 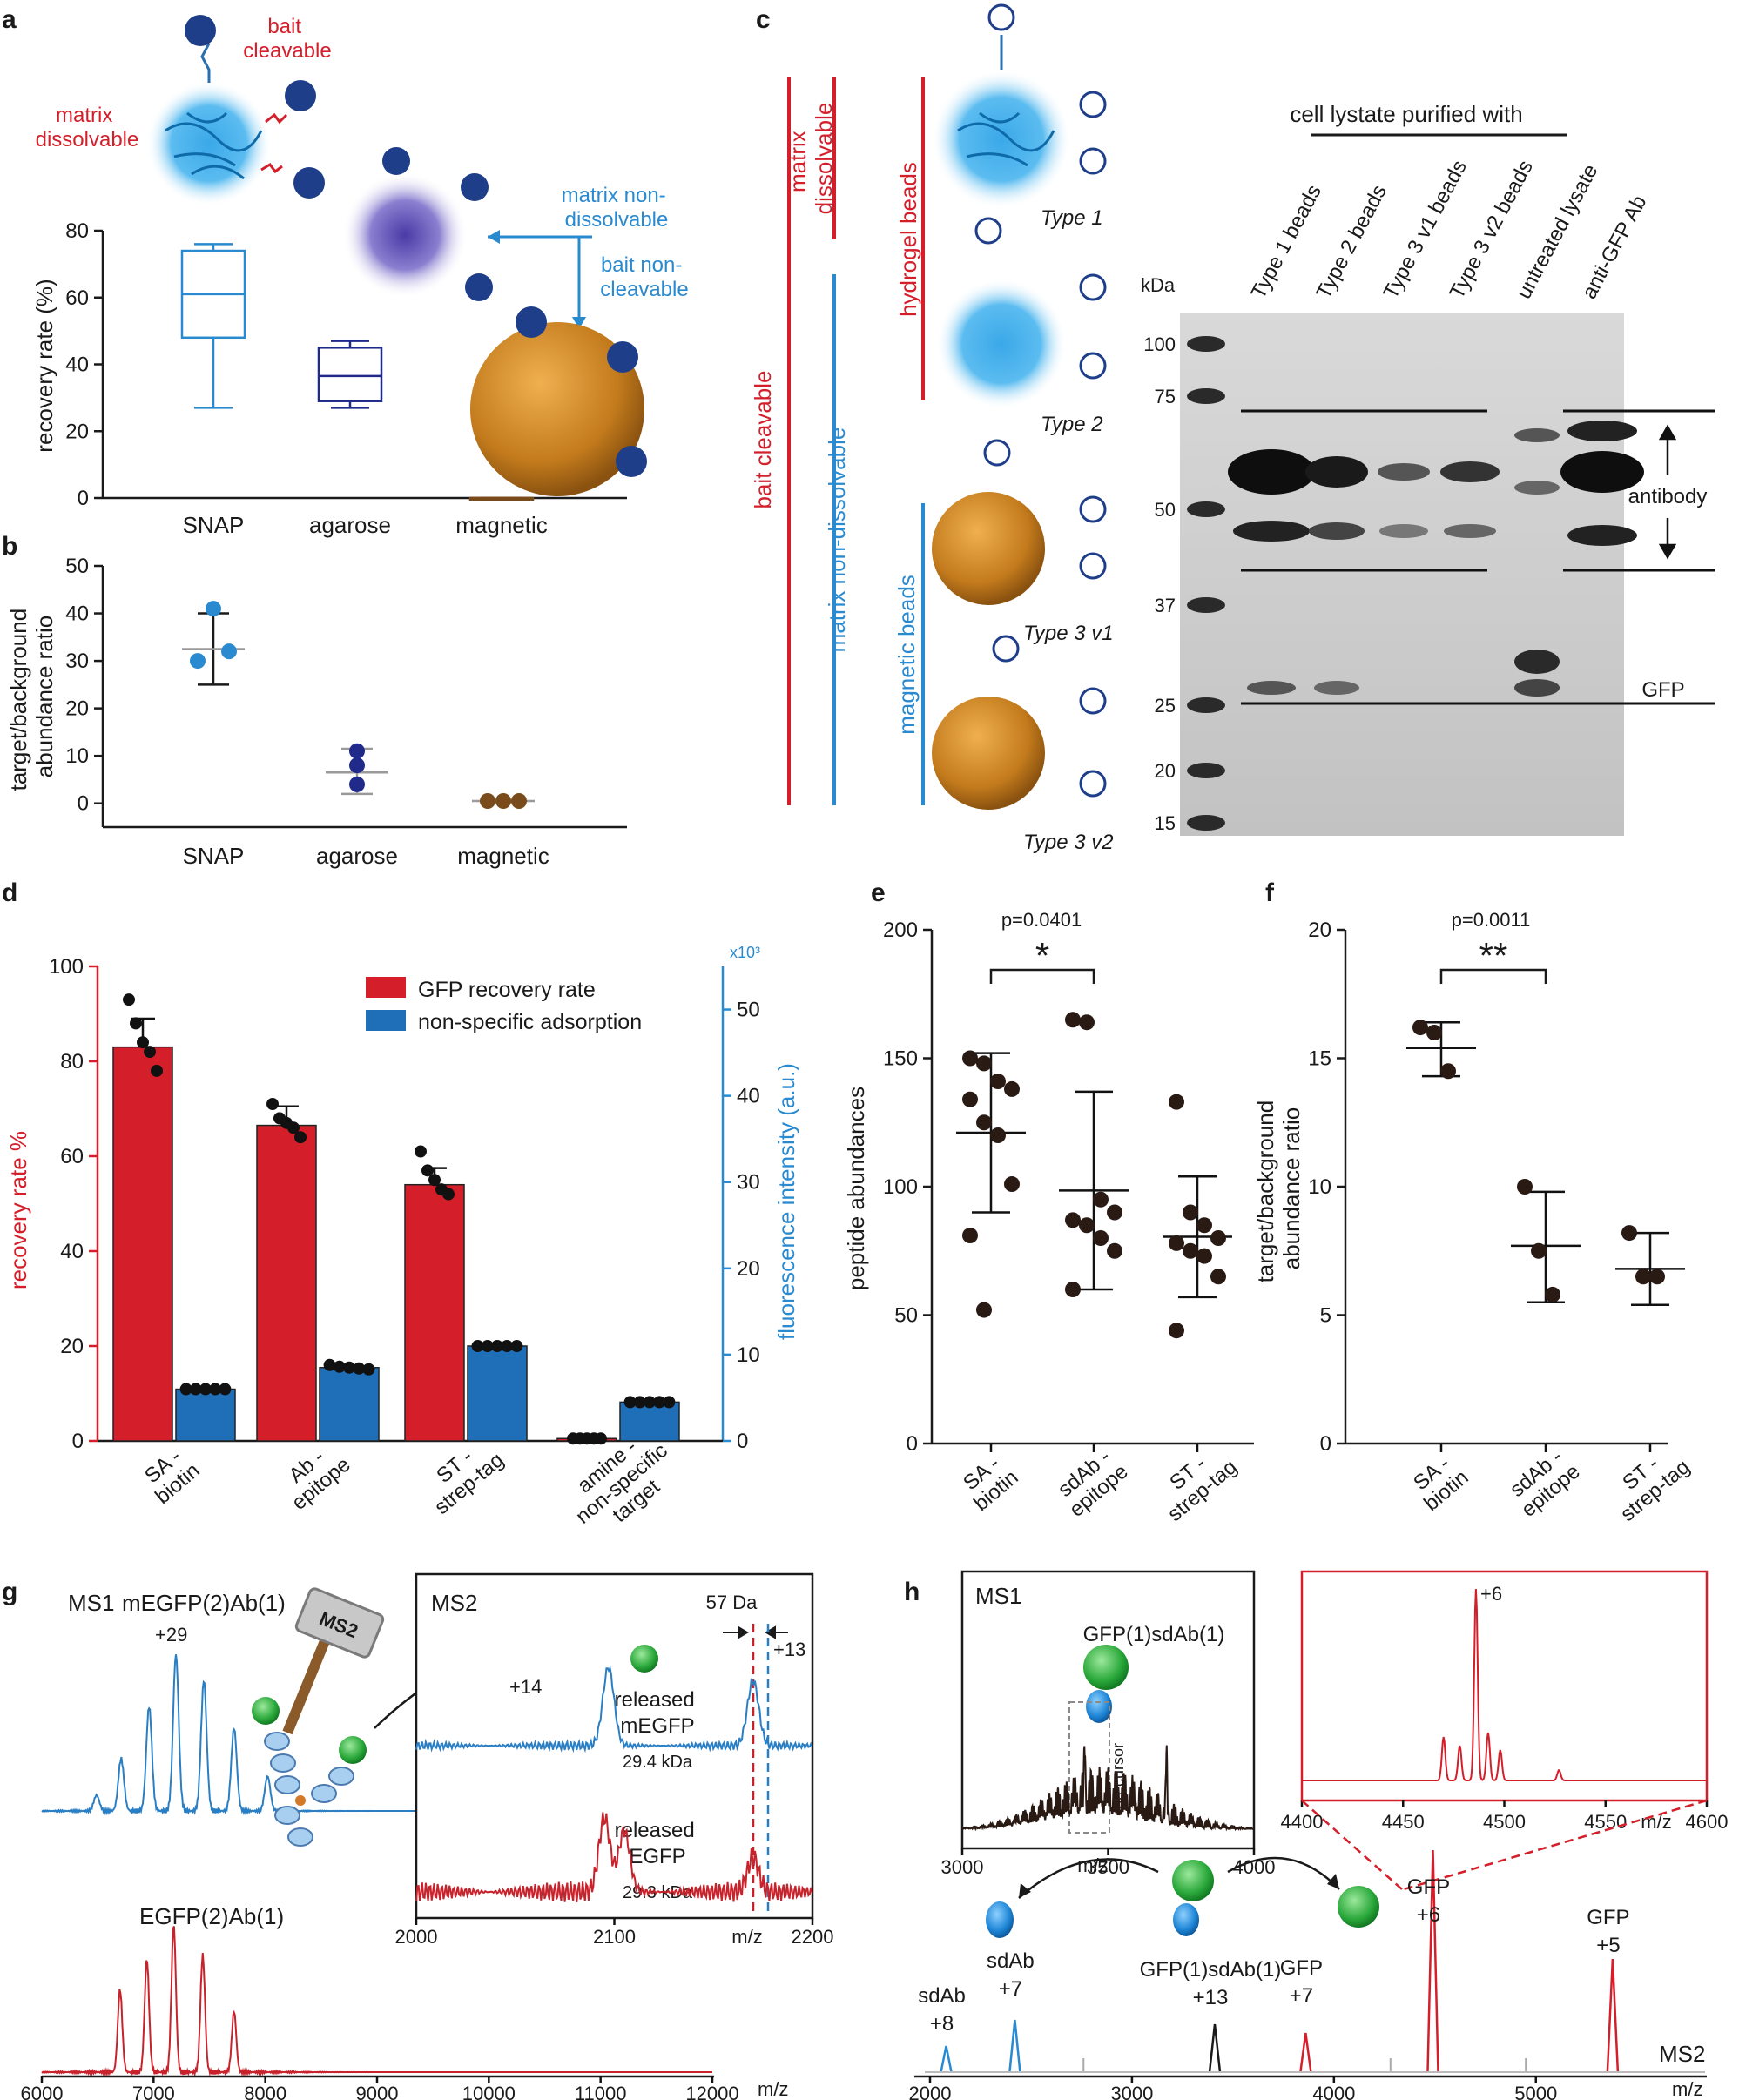 I want to click on c-matrix-dissolvable-label: matrix dissolvable, so click(x=811, y=159).